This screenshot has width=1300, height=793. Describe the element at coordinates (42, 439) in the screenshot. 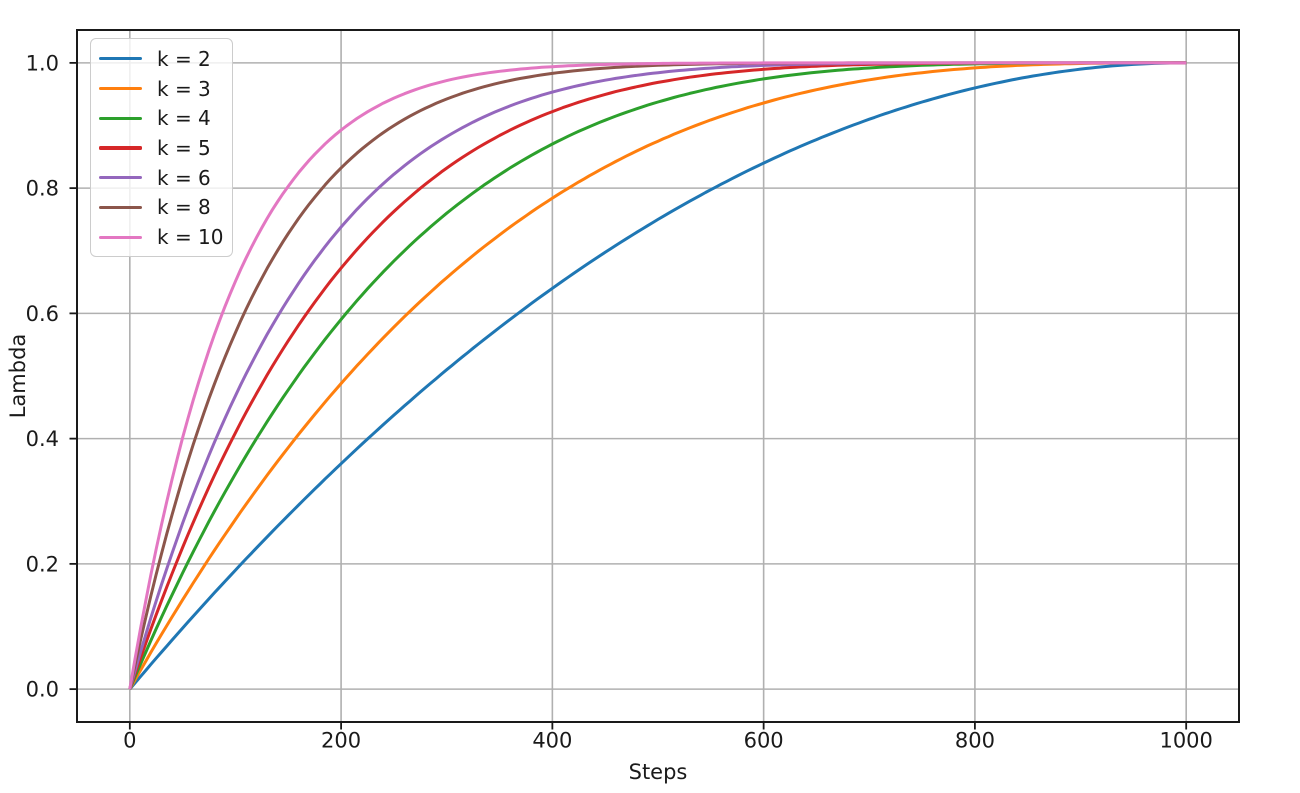

I see `y-tick-label-0.4: 0.4` at that location.